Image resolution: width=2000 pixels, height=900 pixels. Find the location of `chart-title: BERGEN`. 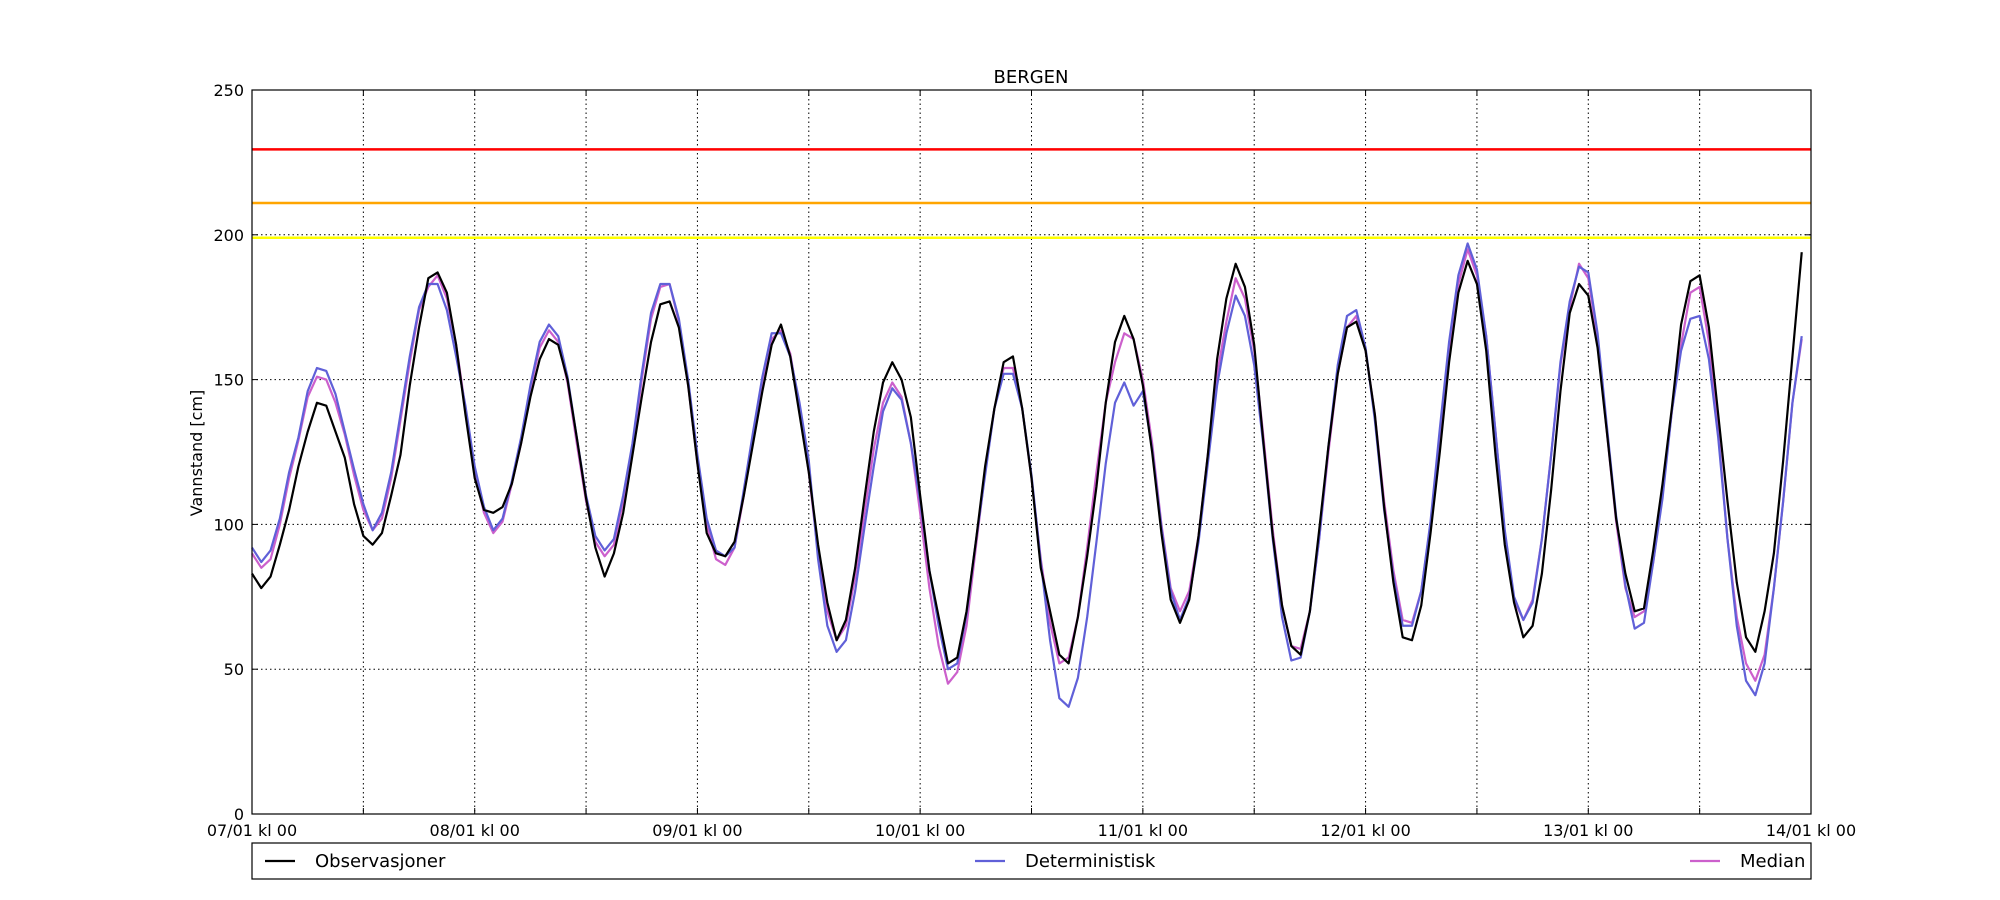

chart-title: BERGEN is located at coordinates (1030, 77).